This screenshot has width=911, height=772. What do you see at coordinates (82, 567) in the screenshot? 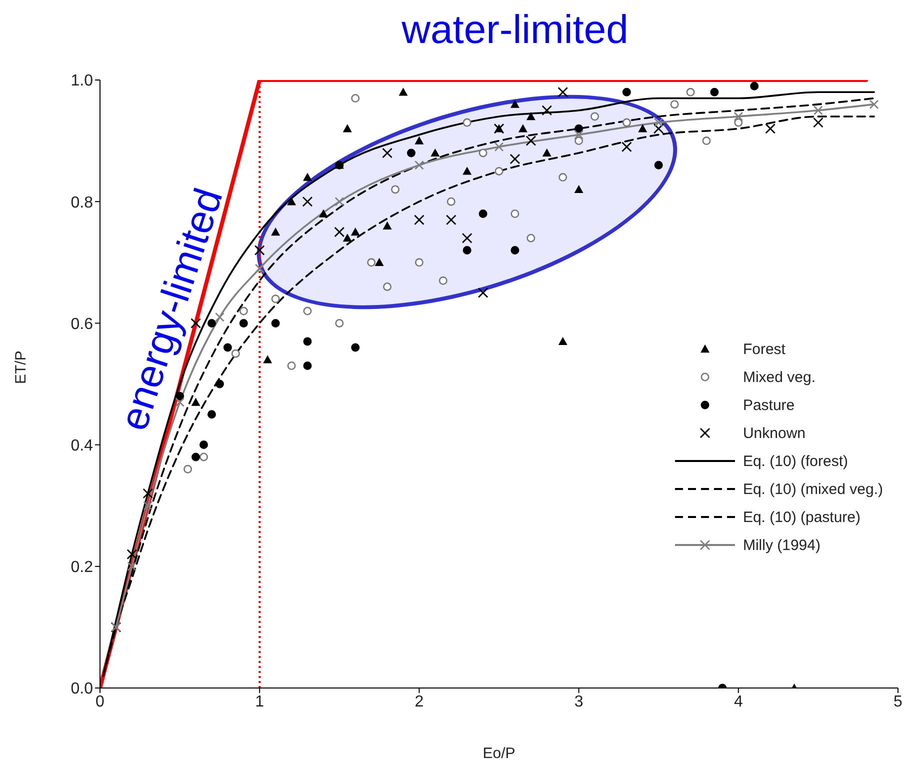
I see `y-tick-label: 0.2` at bounding box center [82, 567].